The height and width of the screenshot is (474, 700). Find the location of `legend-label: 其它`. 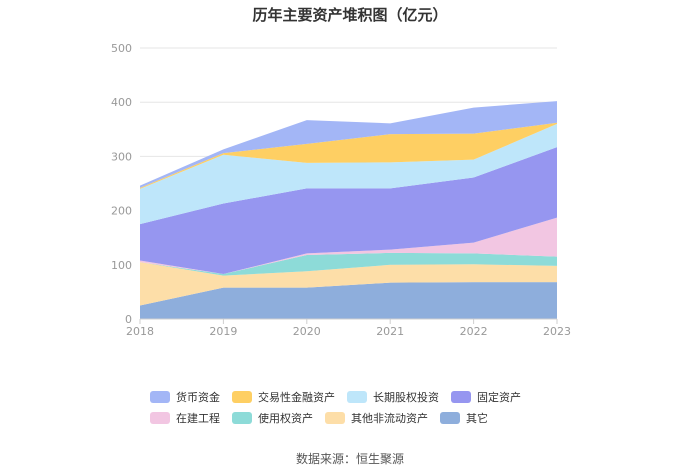

legend-label: 其它 is located at coordinates (477, 418).